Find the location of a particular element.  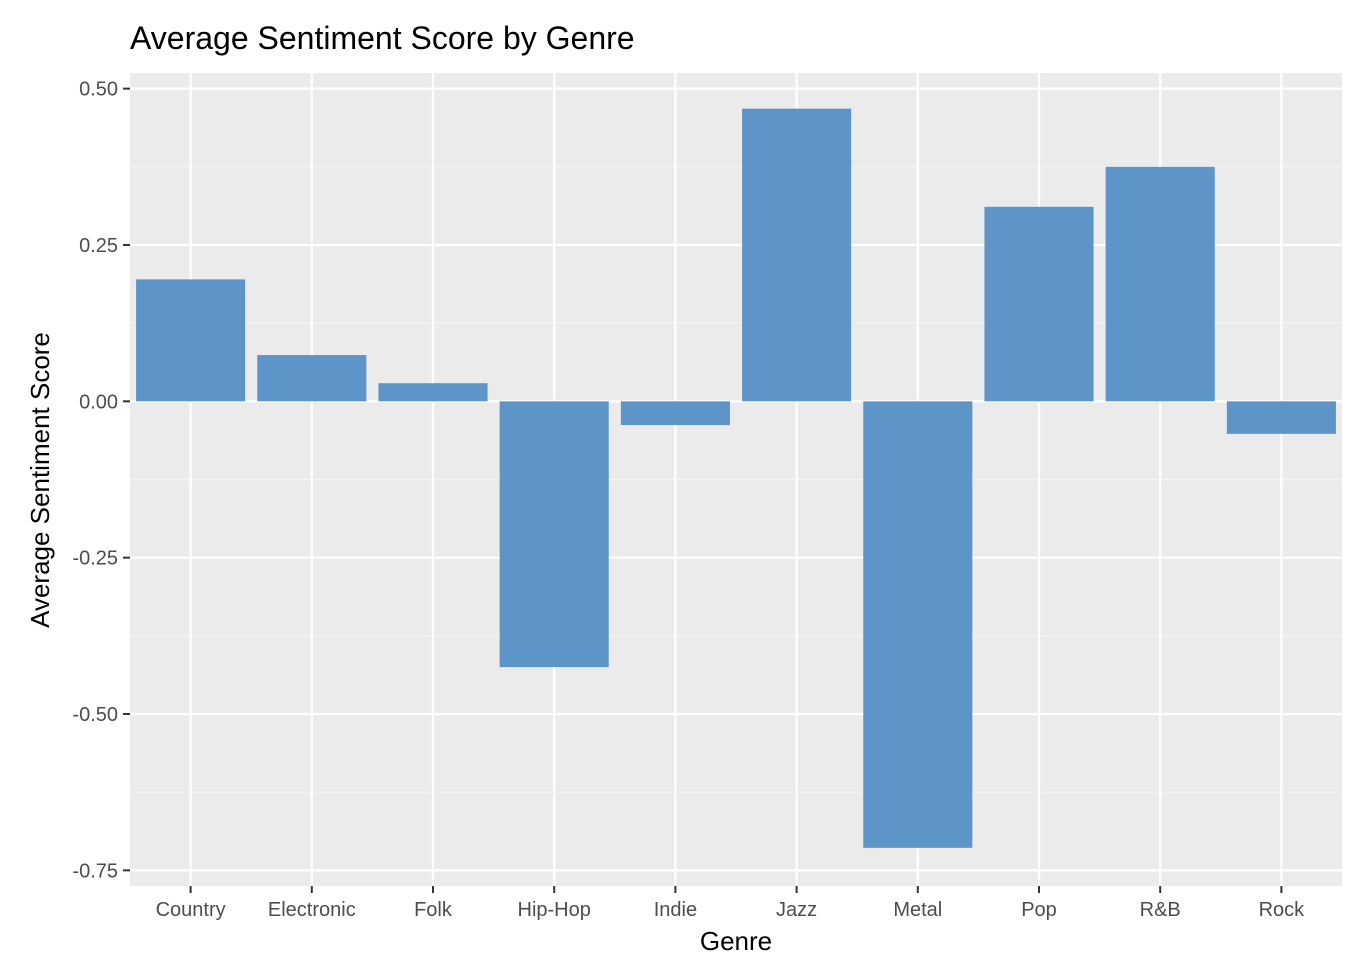

chart-title: Average Sentiment Score by Genre is located at coordinates (382, 38).